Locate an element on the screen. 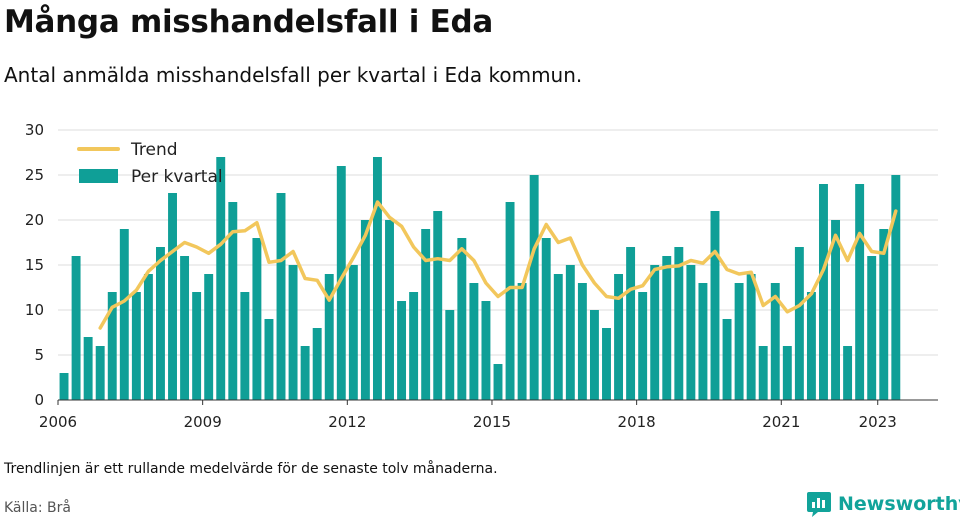 Image resolution: width=960 pixels, height=520 pixels. legend-bar-swatch is located at coordinates (98, 176).